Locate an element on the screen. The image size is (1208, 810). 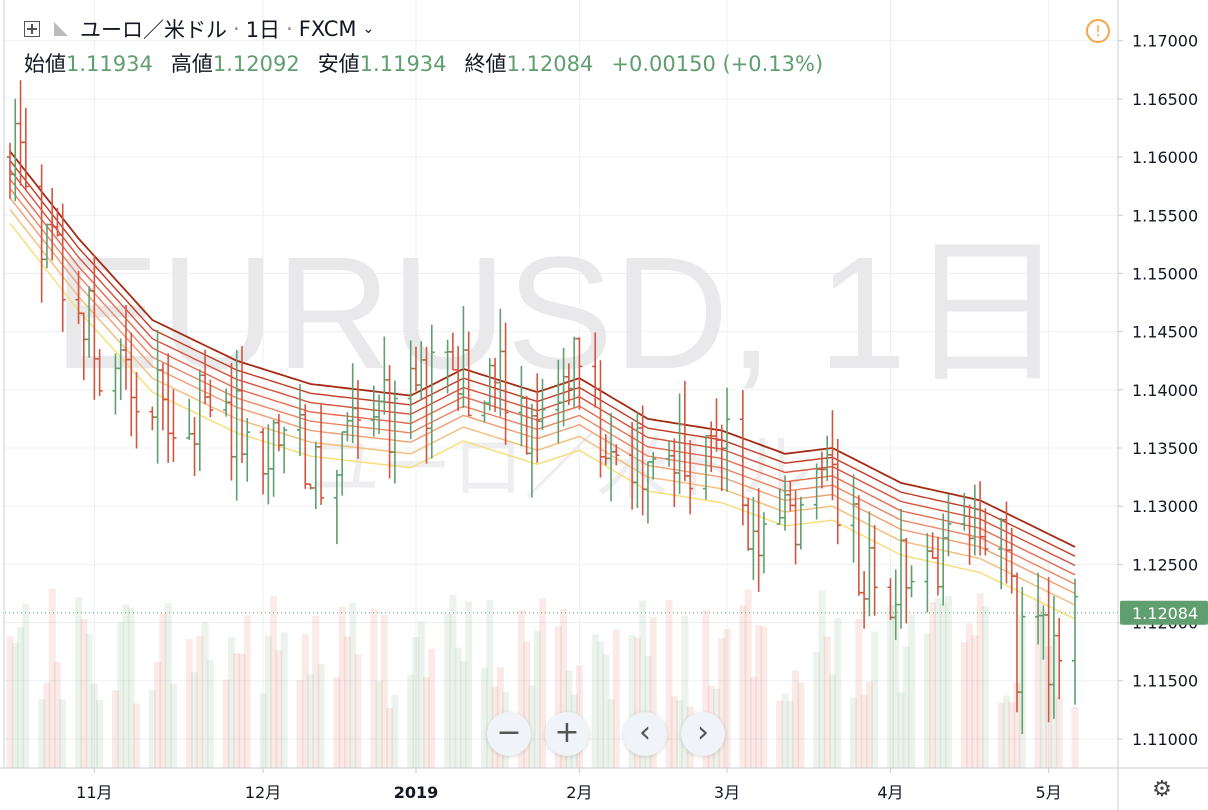
x-tick-label: 3月 is located at coordinates (727, 792).